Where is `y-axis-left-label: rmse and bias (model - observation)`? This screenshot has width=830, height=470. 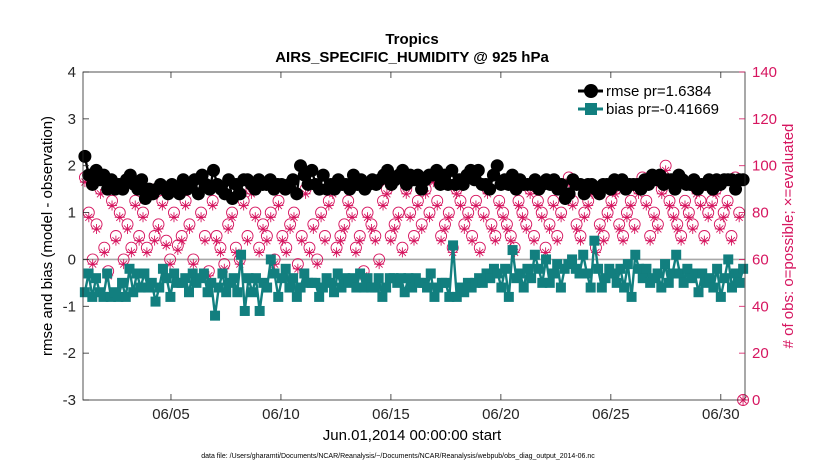
y-axis-left-label: rmse and bias (model - observation) is located at coordinates (47, 236).